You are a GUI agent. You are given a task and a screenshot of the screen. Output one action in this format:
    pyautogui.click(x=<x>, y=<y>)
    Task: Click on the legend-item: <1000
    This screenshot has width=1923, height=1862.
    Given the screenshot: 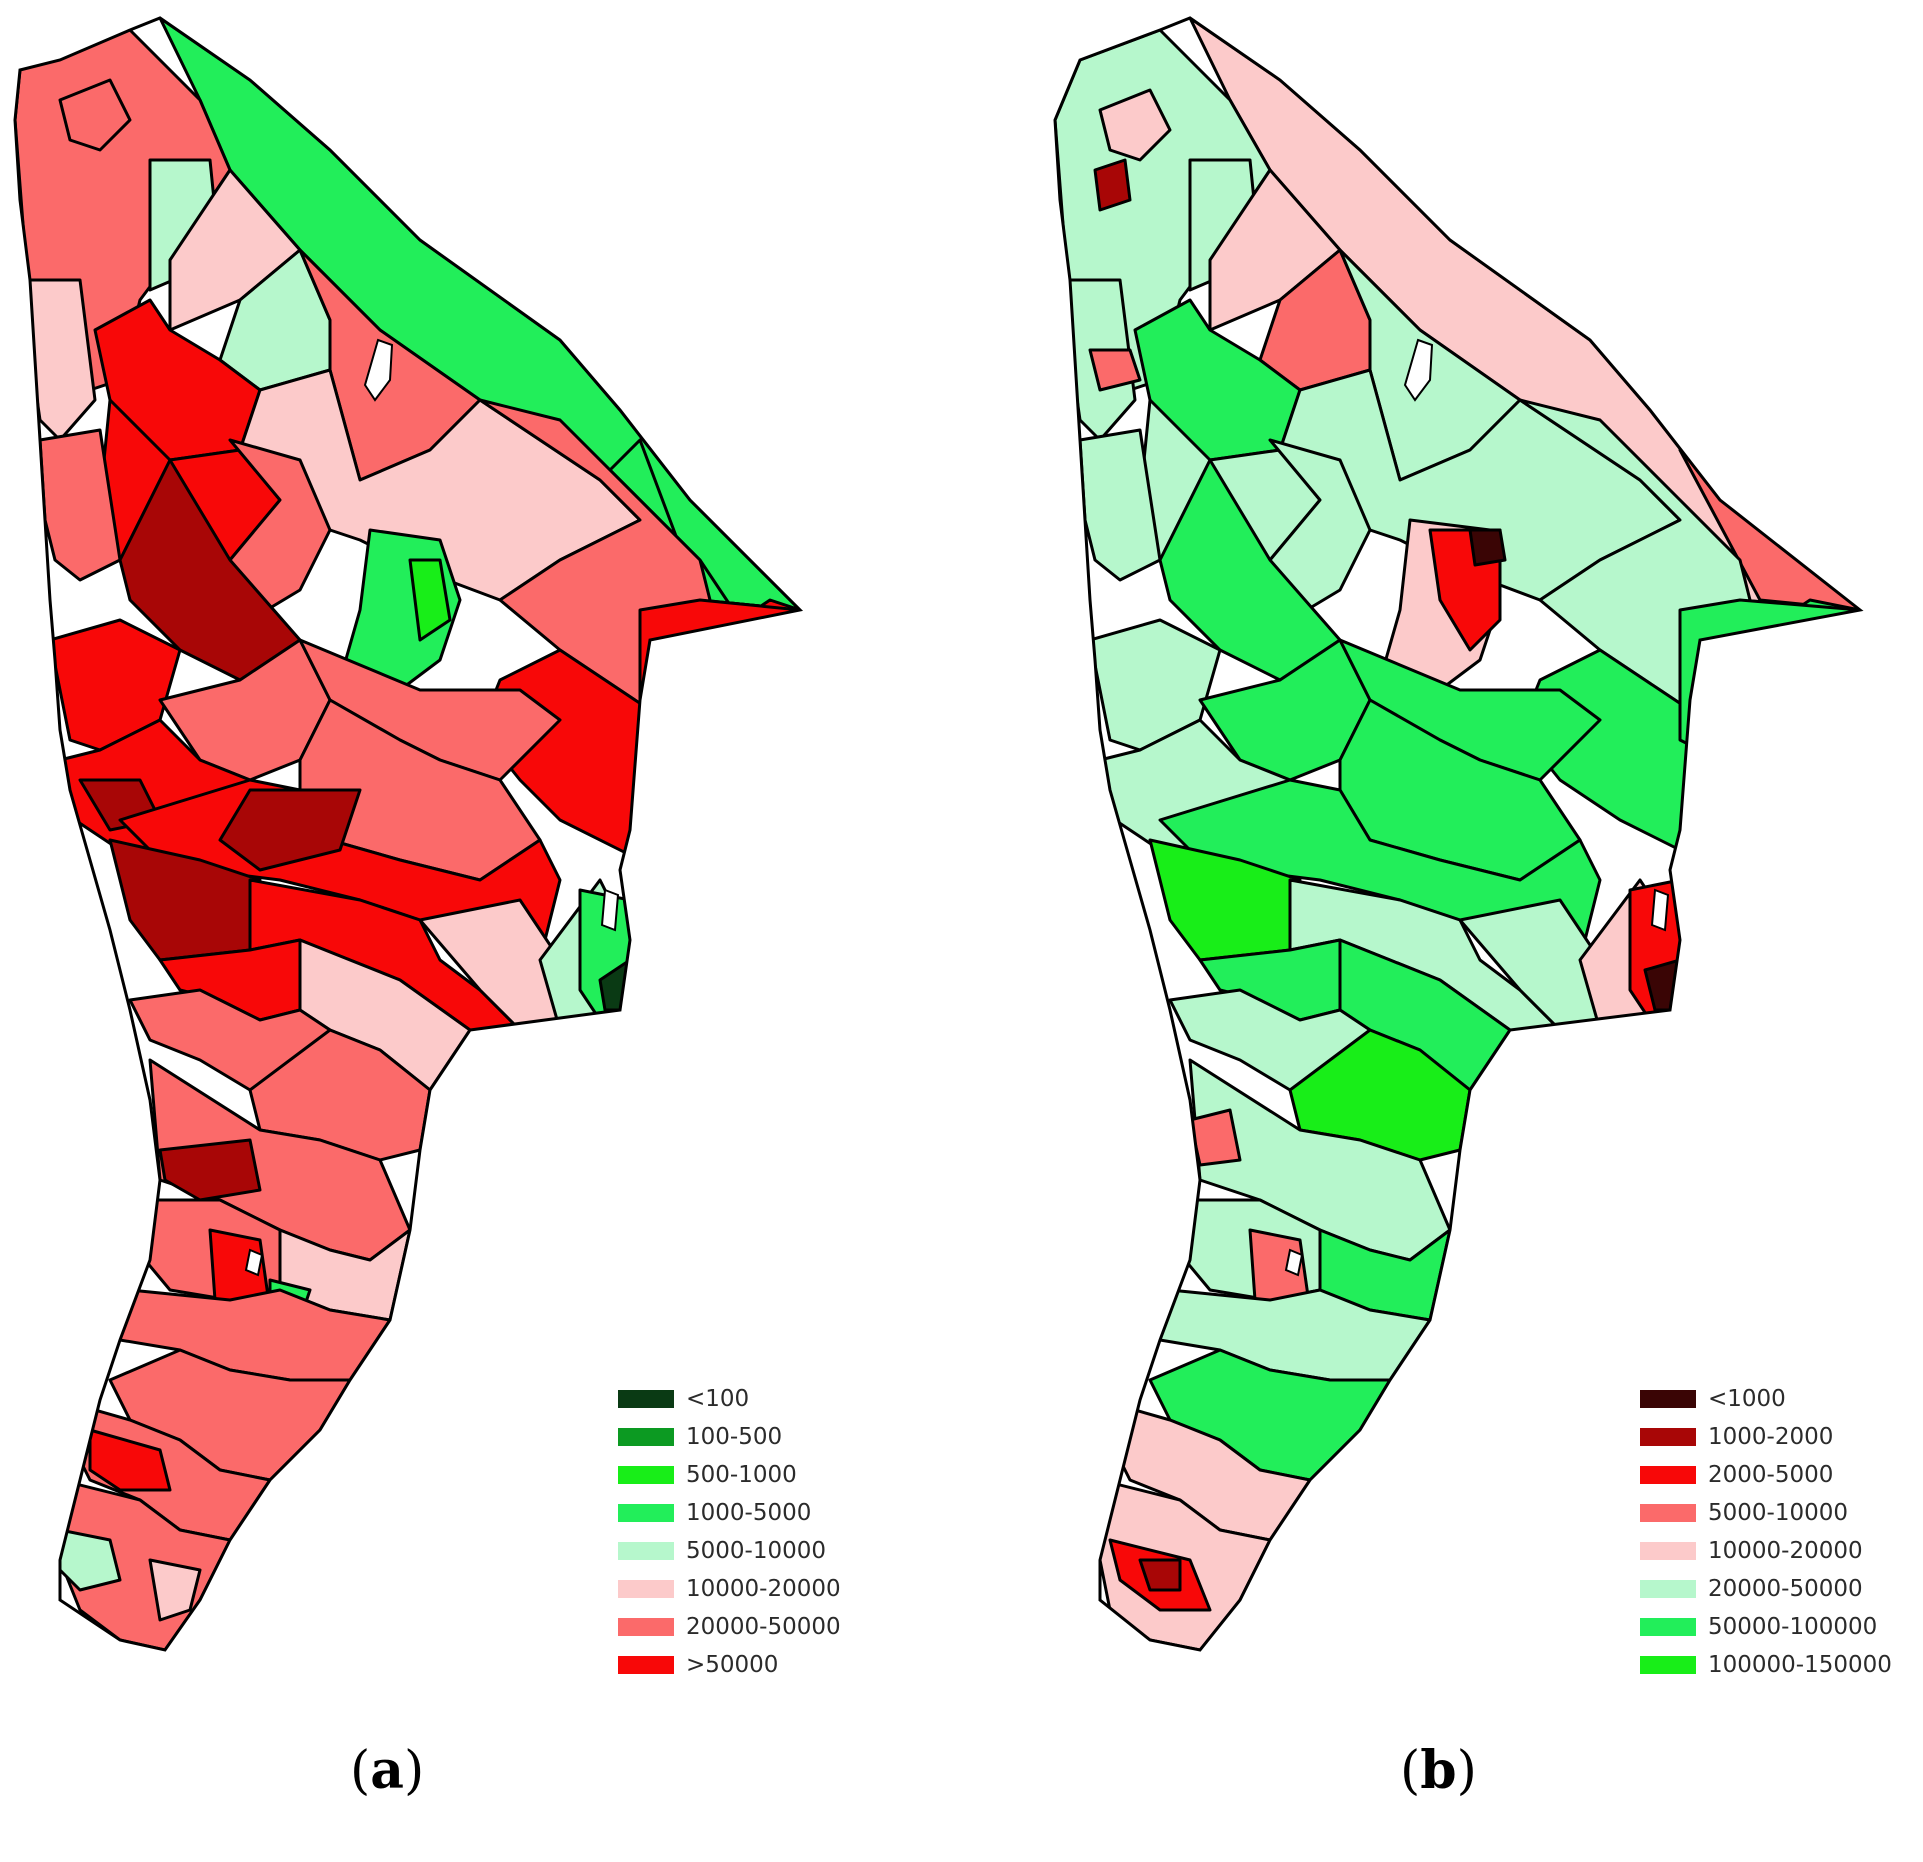 What is the action you would take?
    pyautogui.click(x=1766, y=1399)
    